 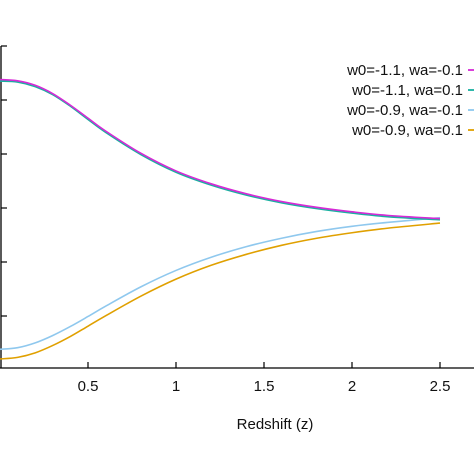 What do you see at coordinates (404, 110) in the screenshot?
I see `legend-label: w0=-0.9, wa=-0.1` at bounding box center [404, 110].